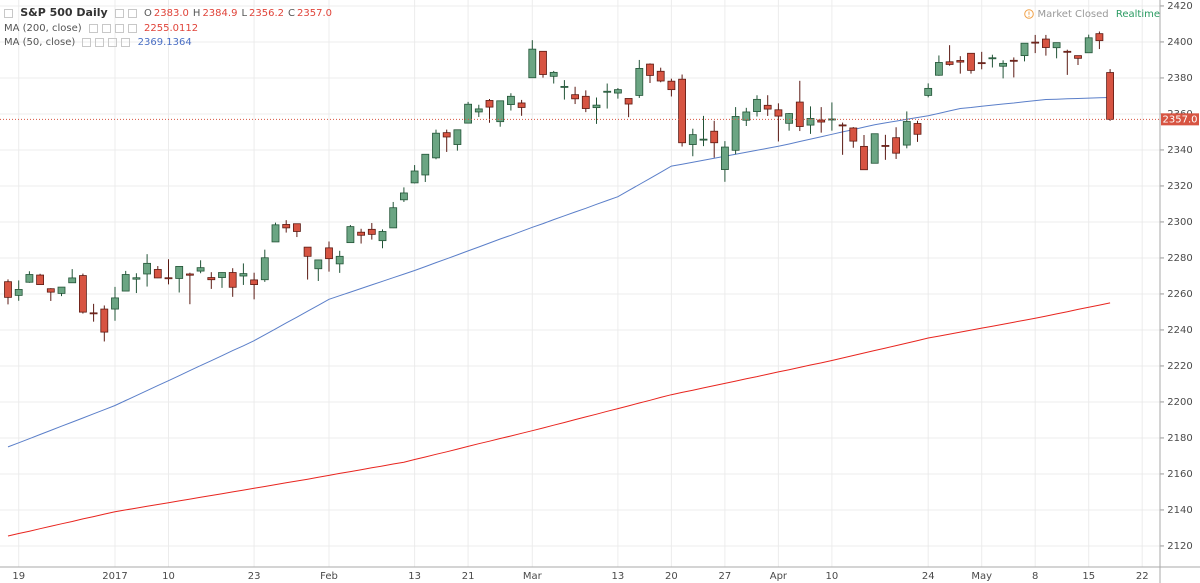 This screenshot has width=1200, height=583. What do you see at coordinates (1179, 438) in the screenshot?
I see `y-tick-label: 2180` at bounding box center [1179, 438].